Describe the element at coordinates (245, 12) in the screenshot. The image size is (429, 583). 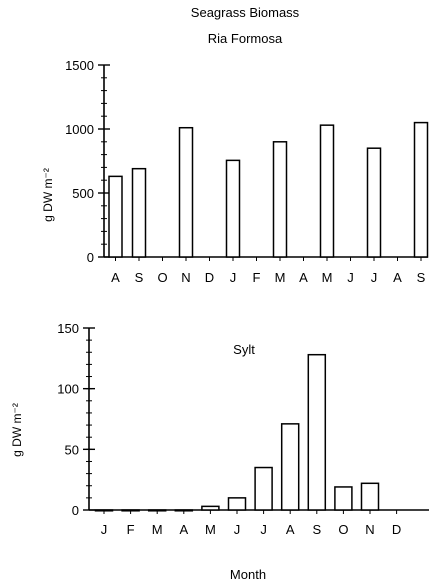
I see `figure-title: Seagrass Biomass` at that location.